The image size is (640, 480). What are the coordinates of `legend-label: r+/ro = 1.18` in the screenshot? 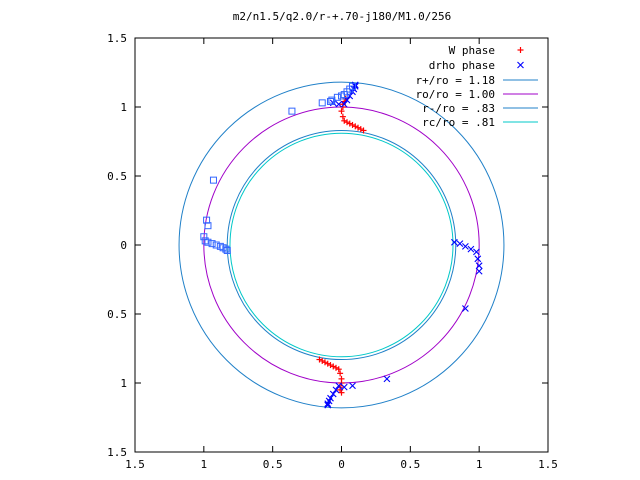 It's located at (455, 80).